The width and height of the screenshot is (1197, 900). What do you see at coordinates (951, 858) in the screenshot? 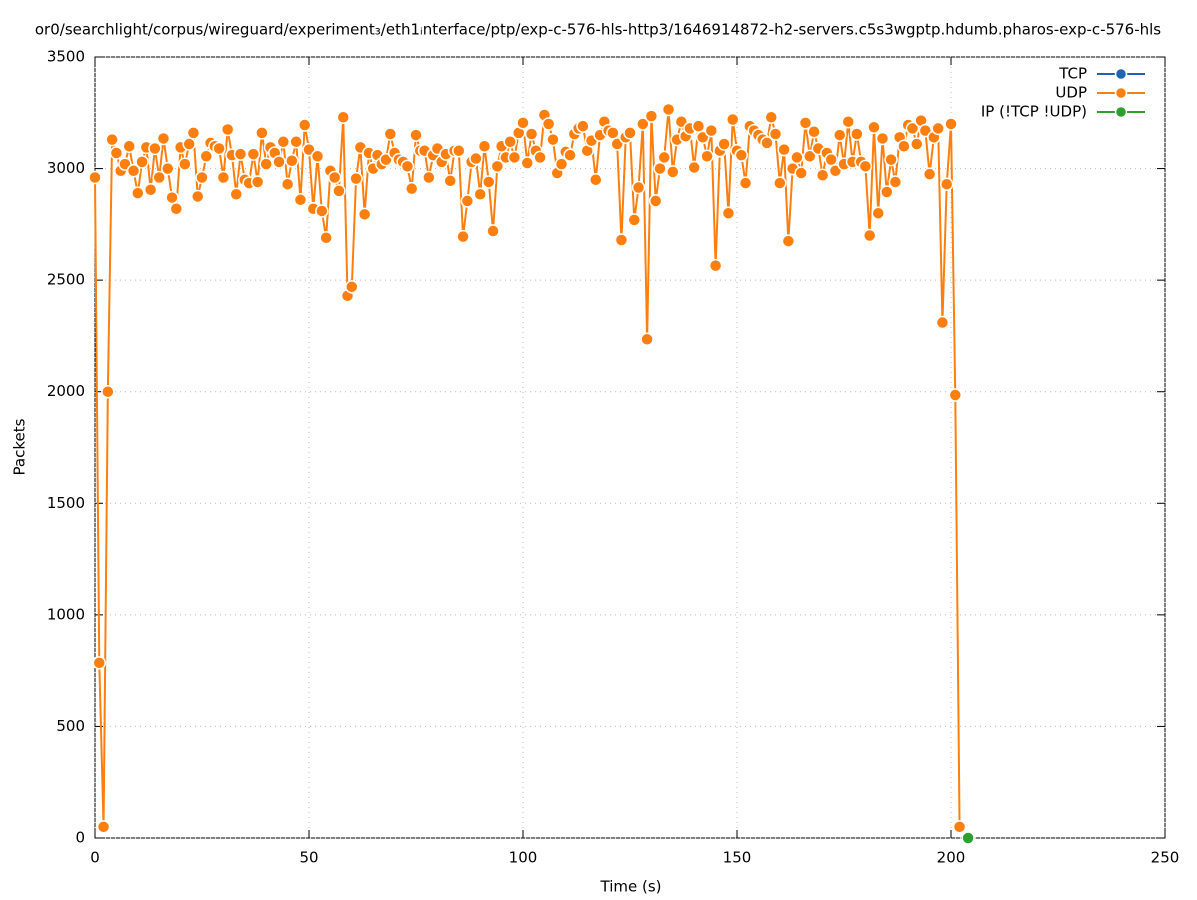
I see `x-tick-label: 200` at bounding box center [951, 858].